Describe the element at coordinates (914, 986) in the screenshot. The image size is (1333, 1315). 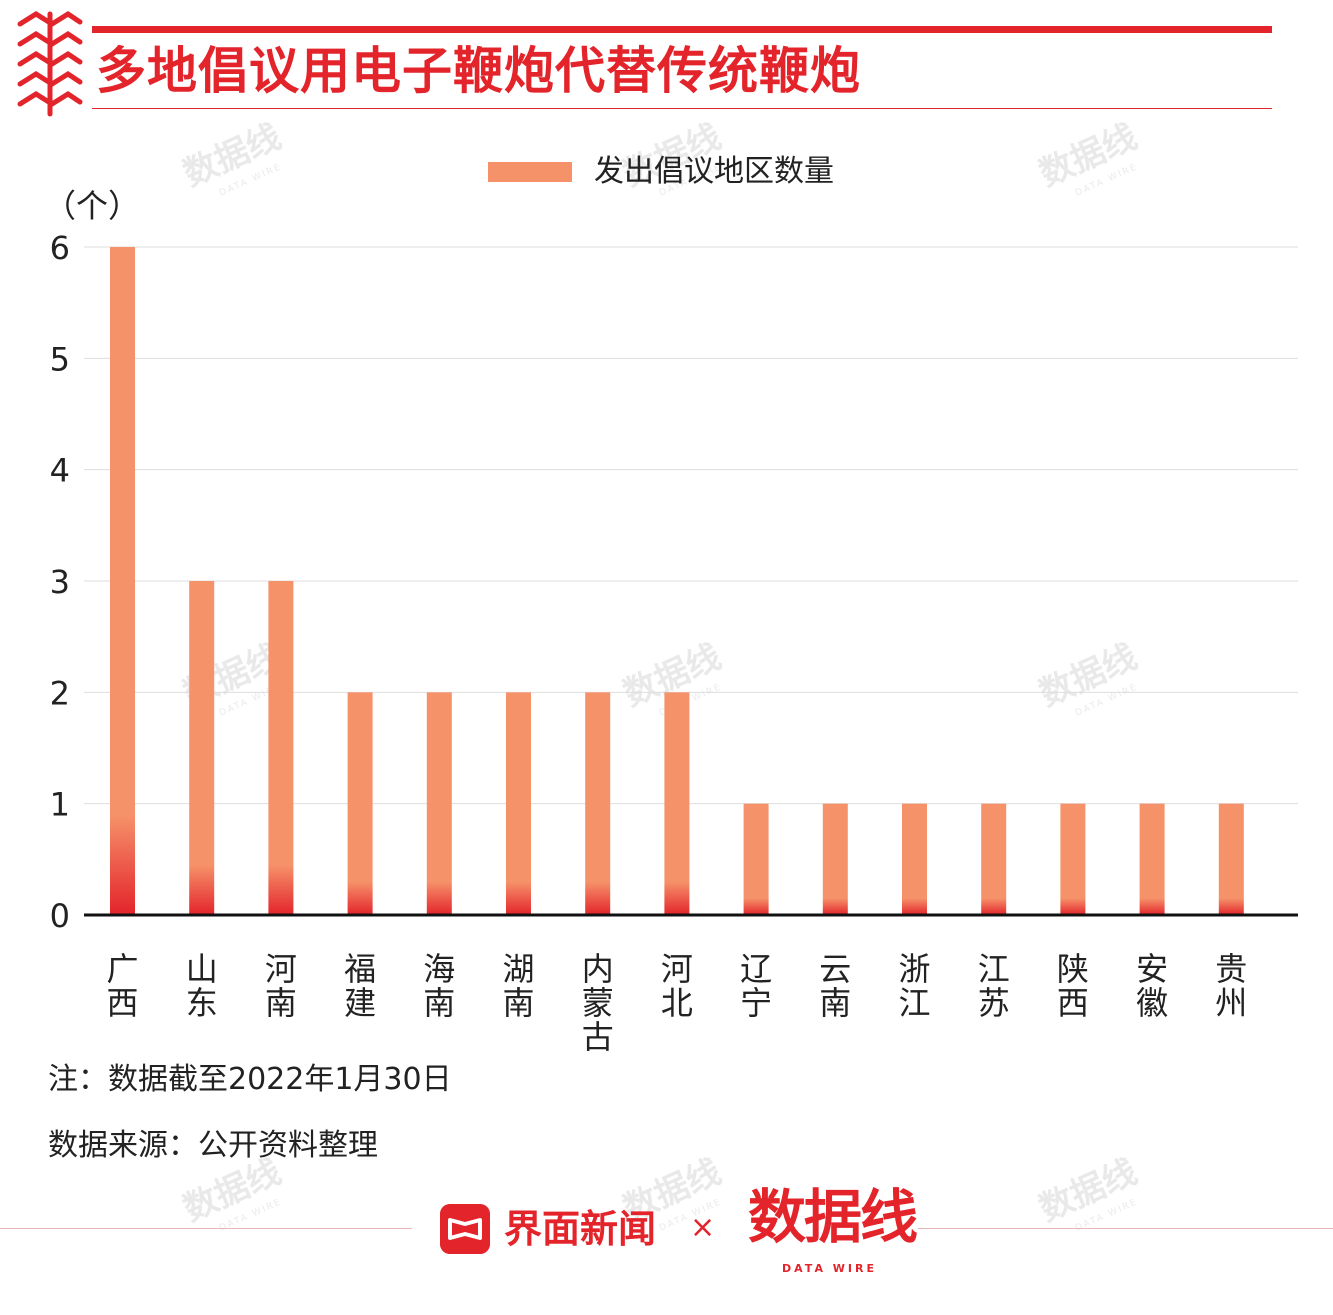
I see `x-tick-label: 浙江` at that location.